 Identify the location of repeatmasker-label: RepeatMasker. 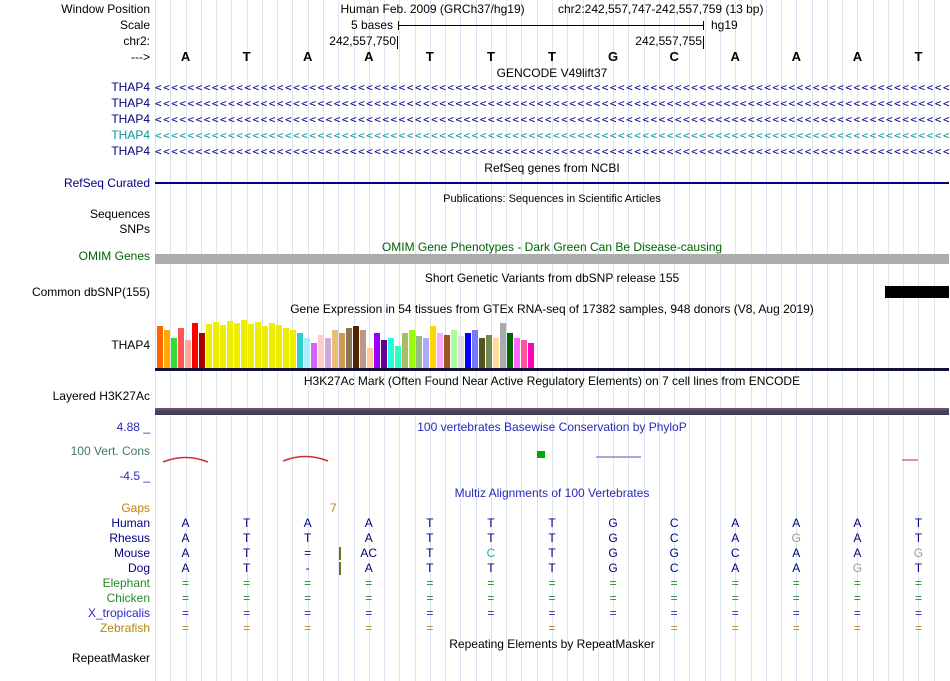
(110, 658).